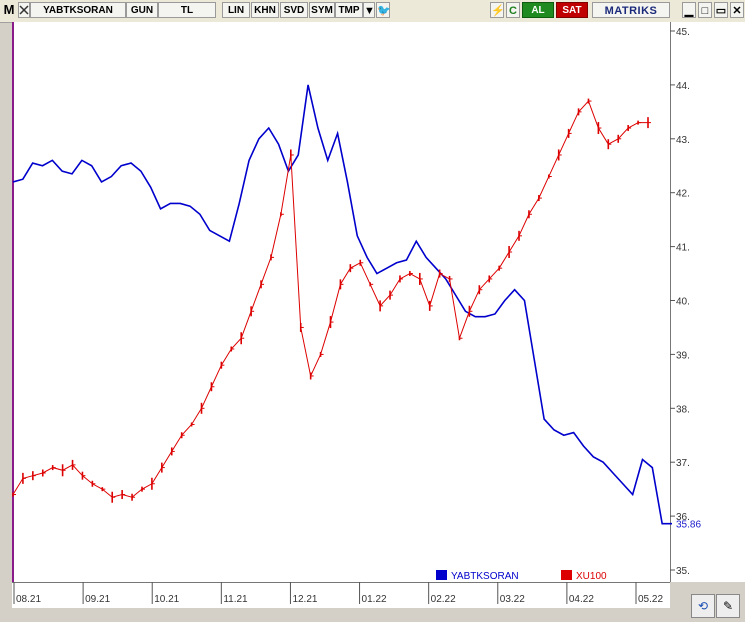 The width and height of the screenshot is (745, 622). Describe the element at coordinates (703, 606) in the screenshot. I see `sync-icon: ⟲` at that location.